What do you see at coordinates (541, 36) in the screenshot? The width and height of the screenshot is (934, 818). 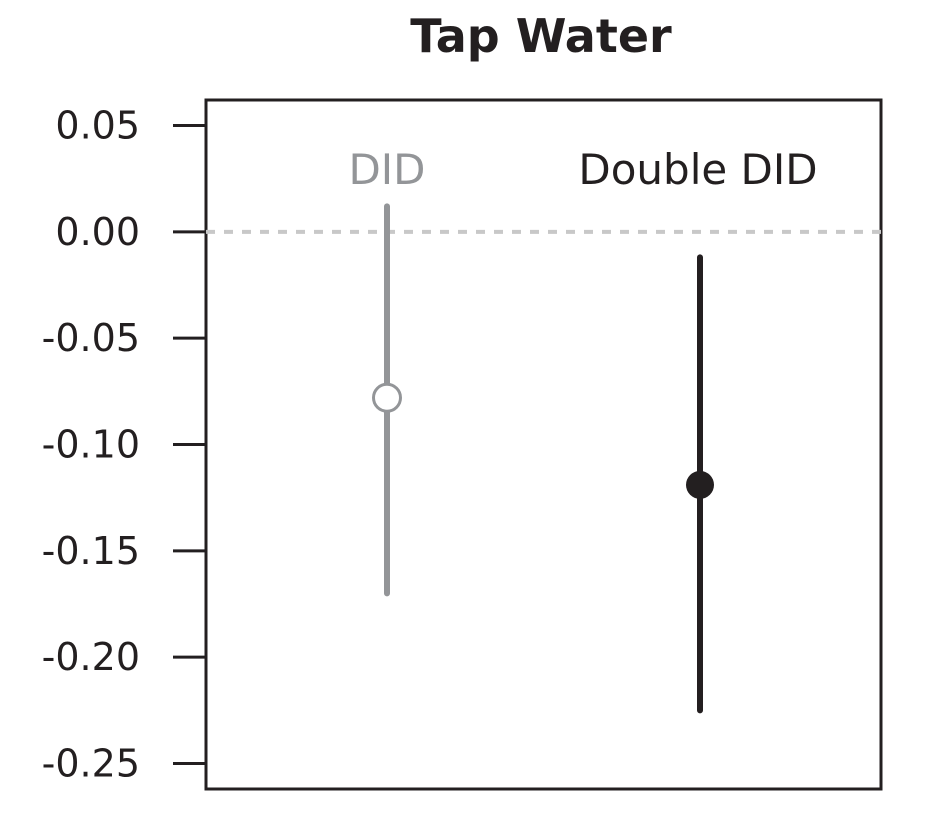 I see `chart-title: Tap Water` at bounding box center [541, 36].